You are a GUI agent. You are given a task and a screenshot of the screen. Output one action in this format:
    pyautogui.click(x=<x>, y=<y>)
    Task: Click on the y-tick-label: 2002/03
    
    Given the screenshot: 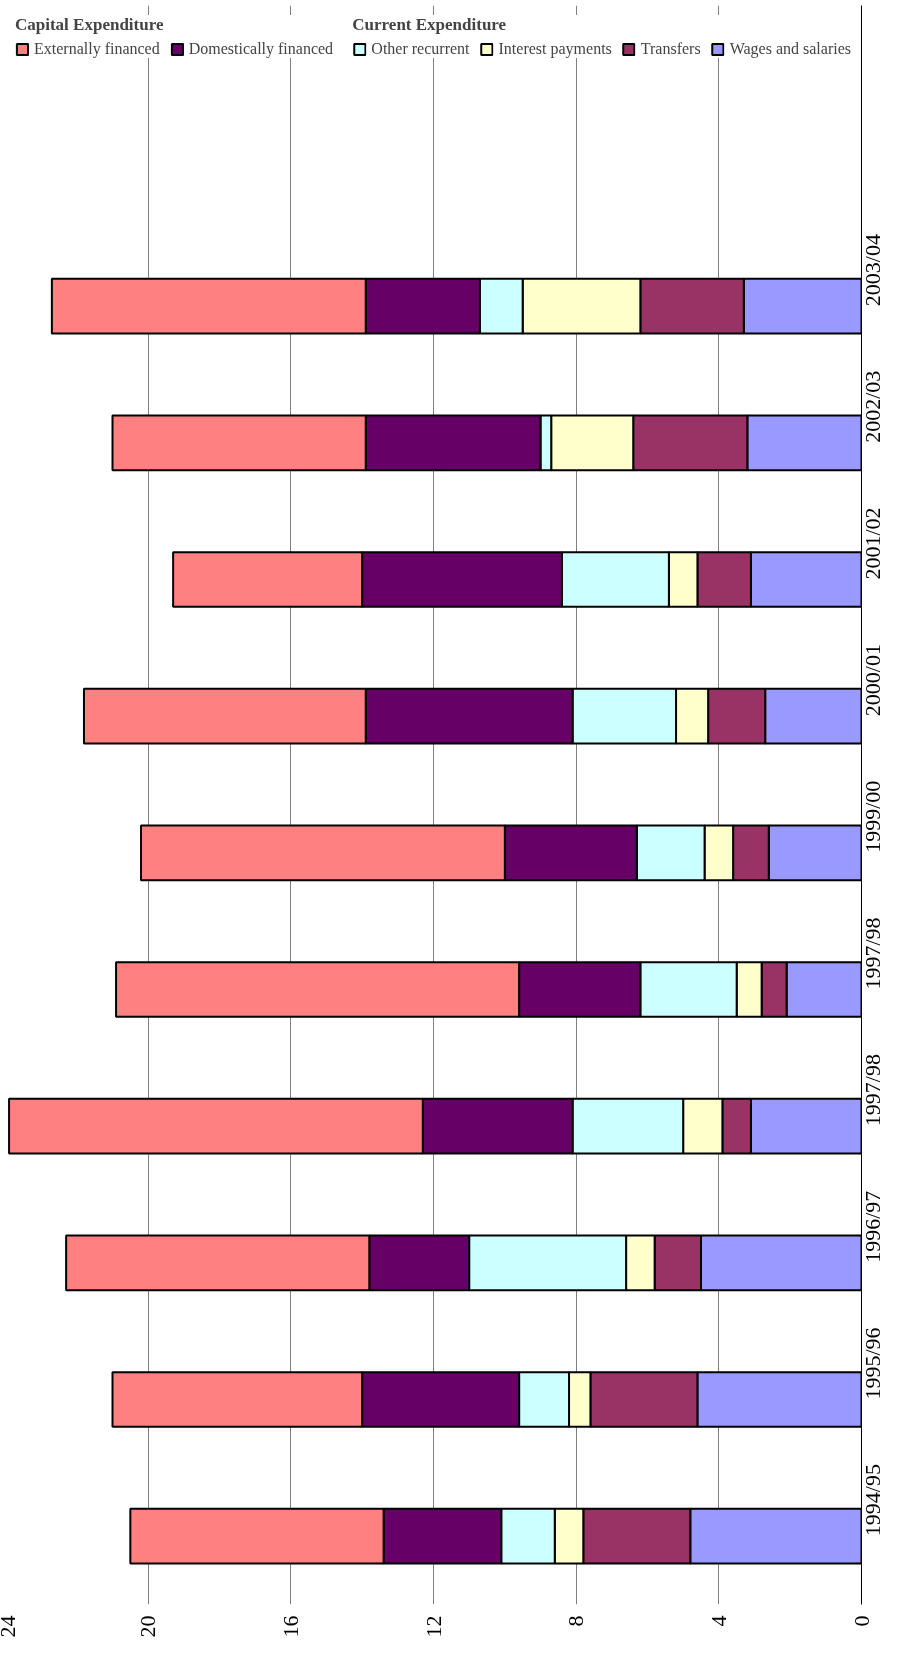 What is the action you would take?
    pyautogui.click(x=872, y=406)
    